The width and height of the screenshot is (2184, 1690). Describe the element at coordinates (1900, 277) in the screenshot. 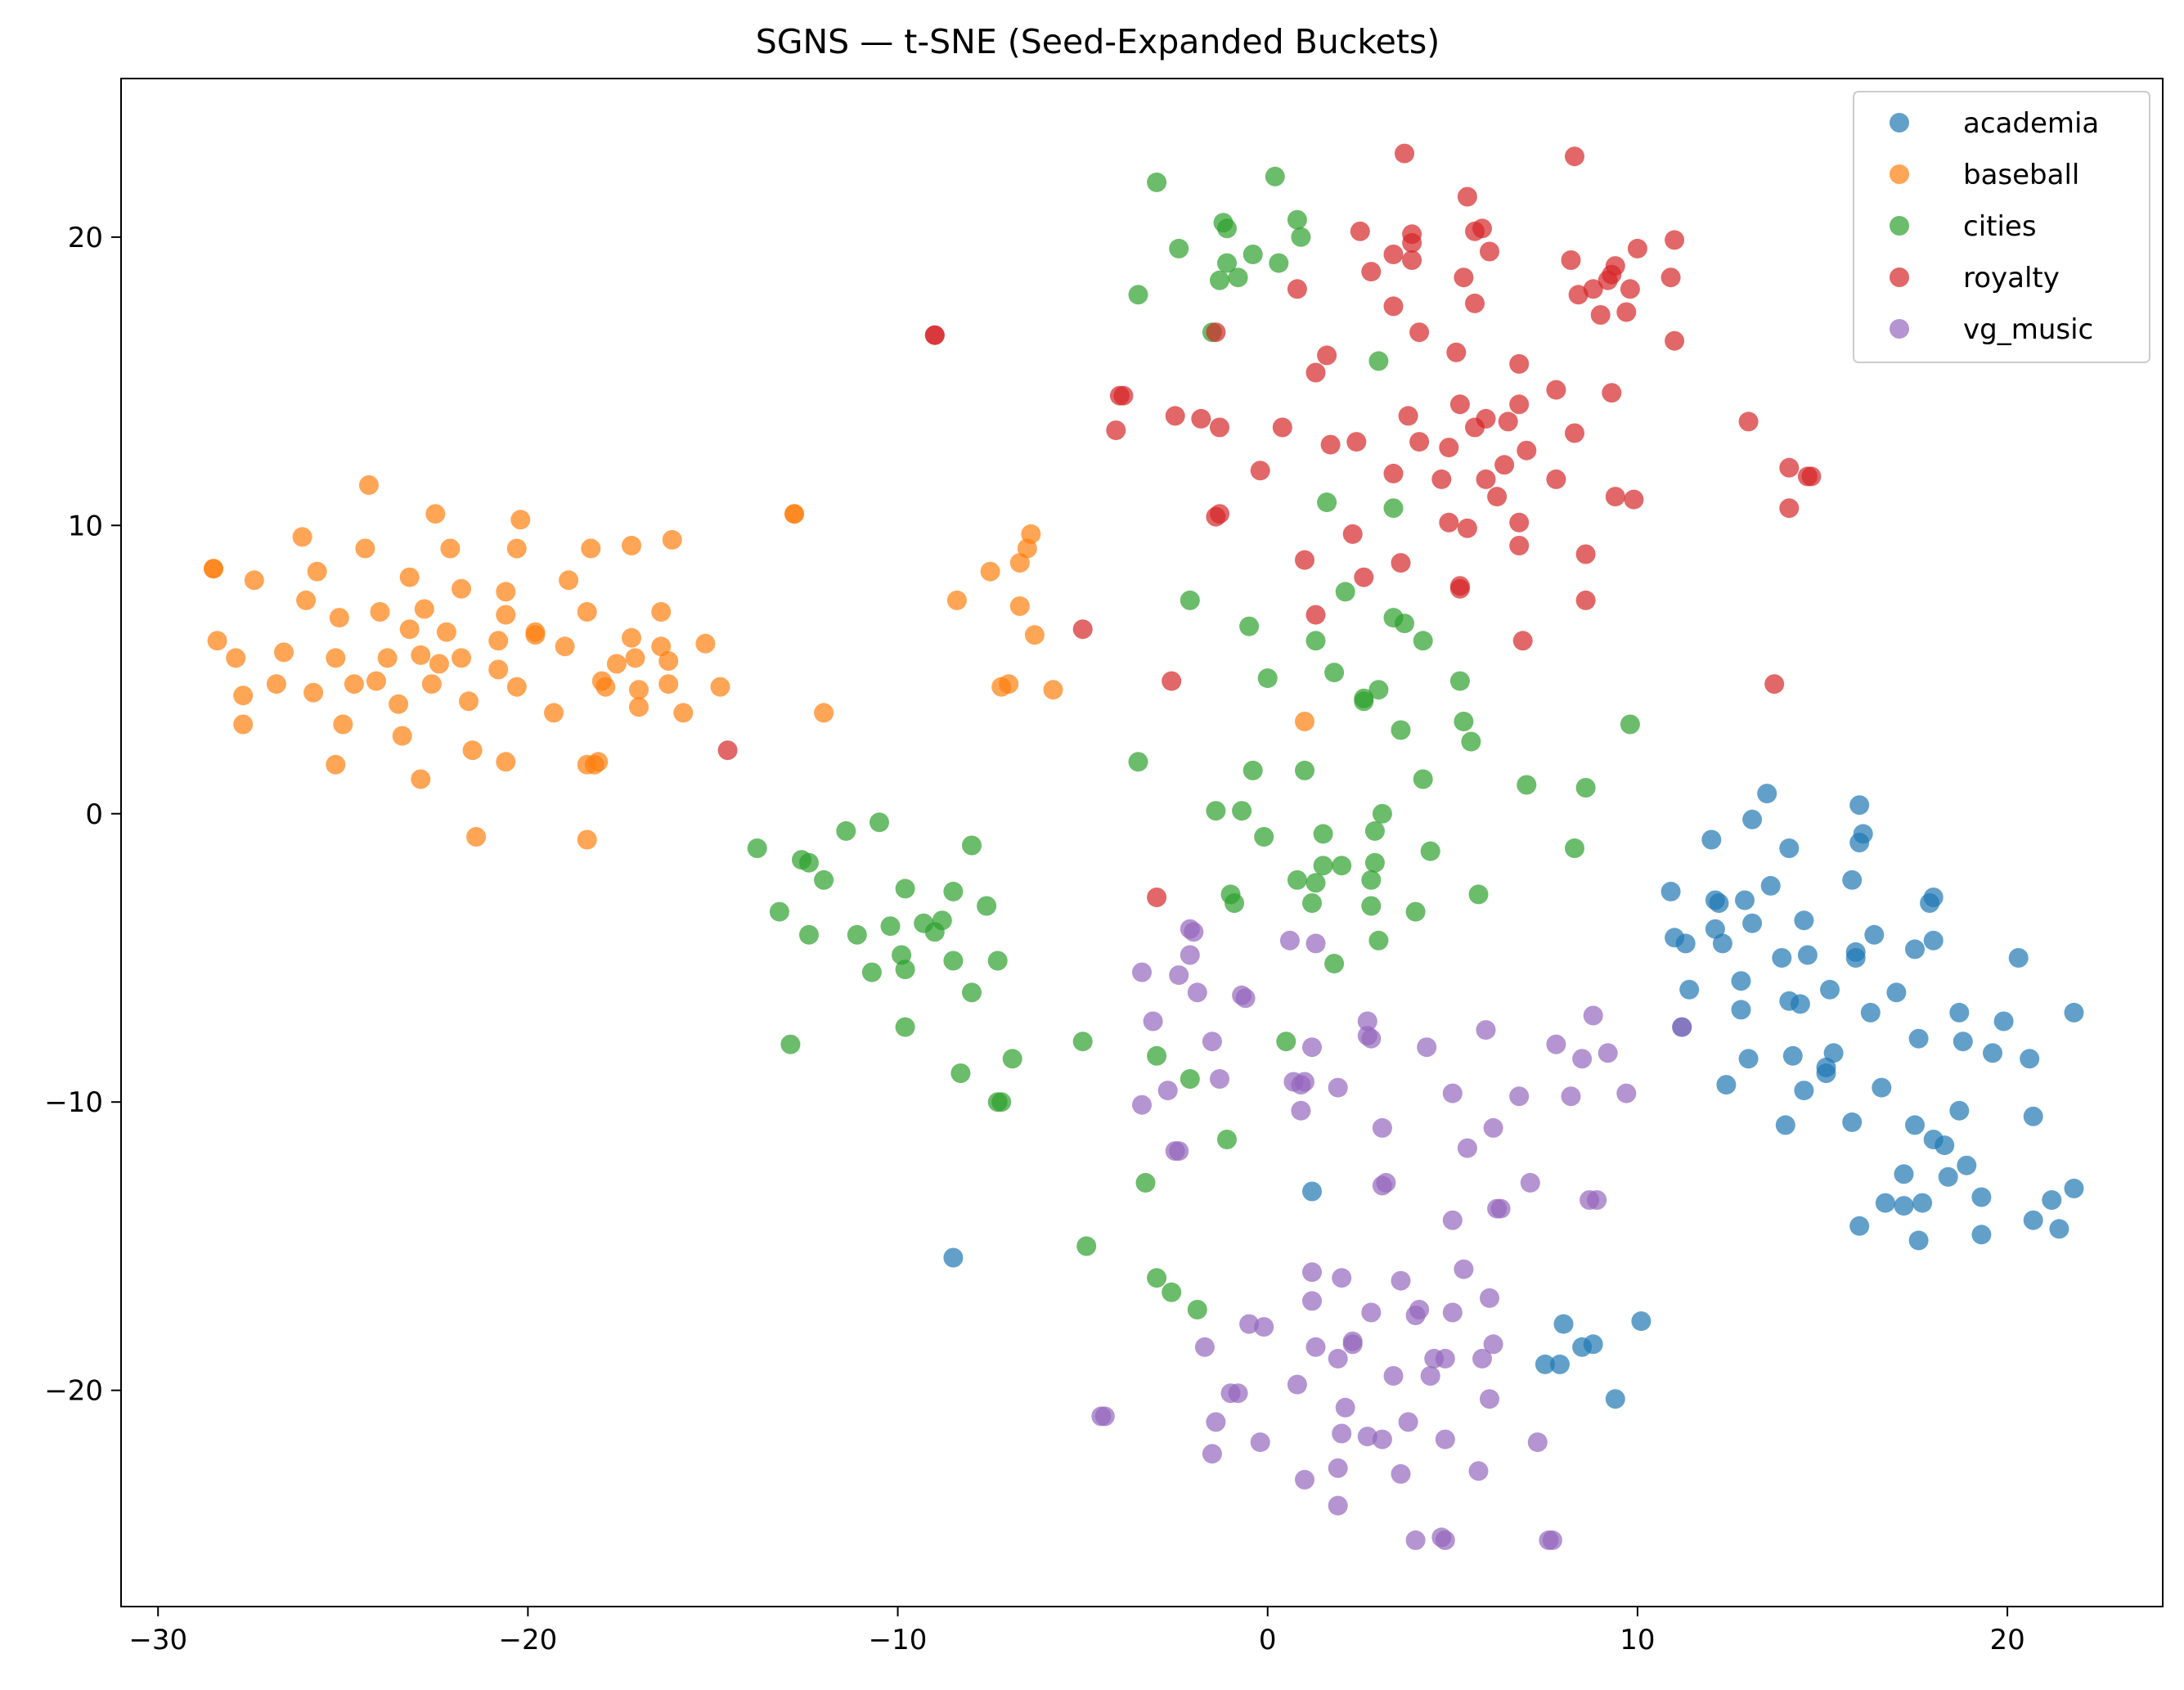

I see `legend-marker-royalty` at that location.